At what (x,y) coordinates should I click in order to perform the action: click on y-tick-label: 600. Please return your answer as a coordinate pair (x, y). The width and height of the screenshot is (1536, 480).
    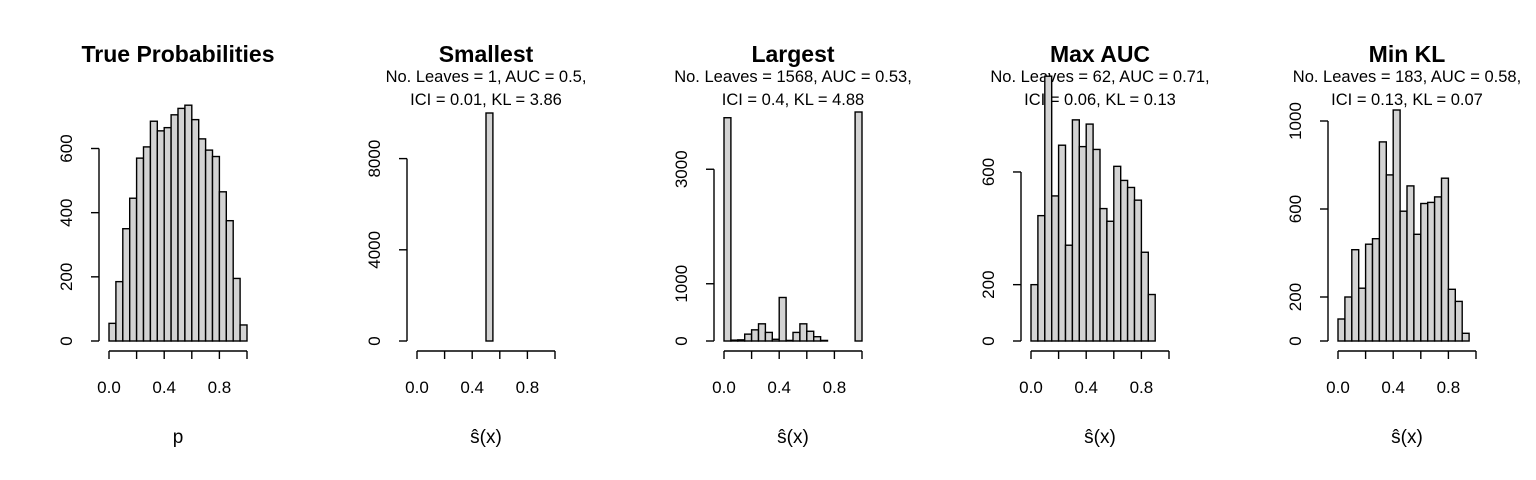
    Looking at the image, I should click on (988, 172).